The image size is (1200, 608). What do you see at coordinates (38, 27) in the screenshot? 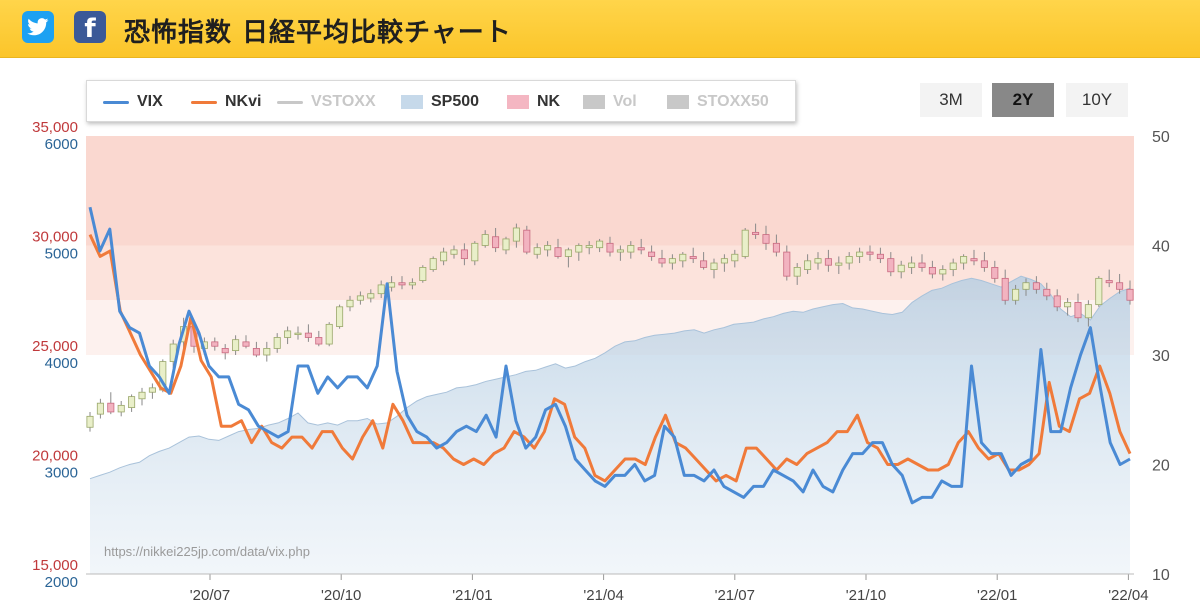
I see `twitter-bird-icon` at bounding box center [38, 27].